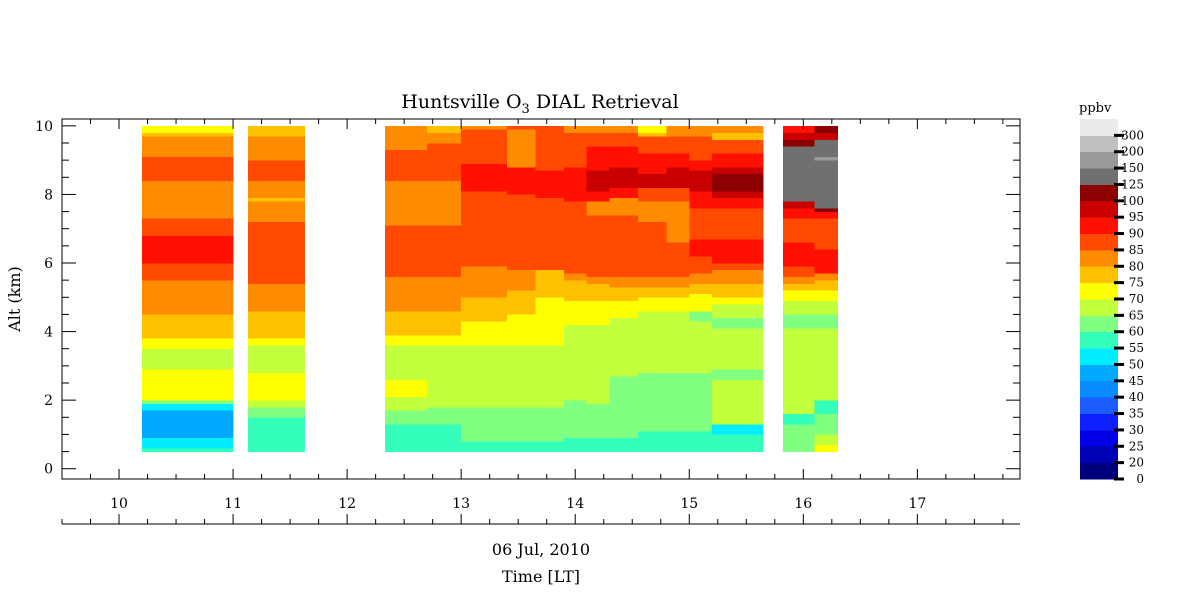 The height and width of the screenshot is (600, 1200). Describe the element at coordinates (233, 504) in the screenshot. I see `x-tick-label: 11` at that location.